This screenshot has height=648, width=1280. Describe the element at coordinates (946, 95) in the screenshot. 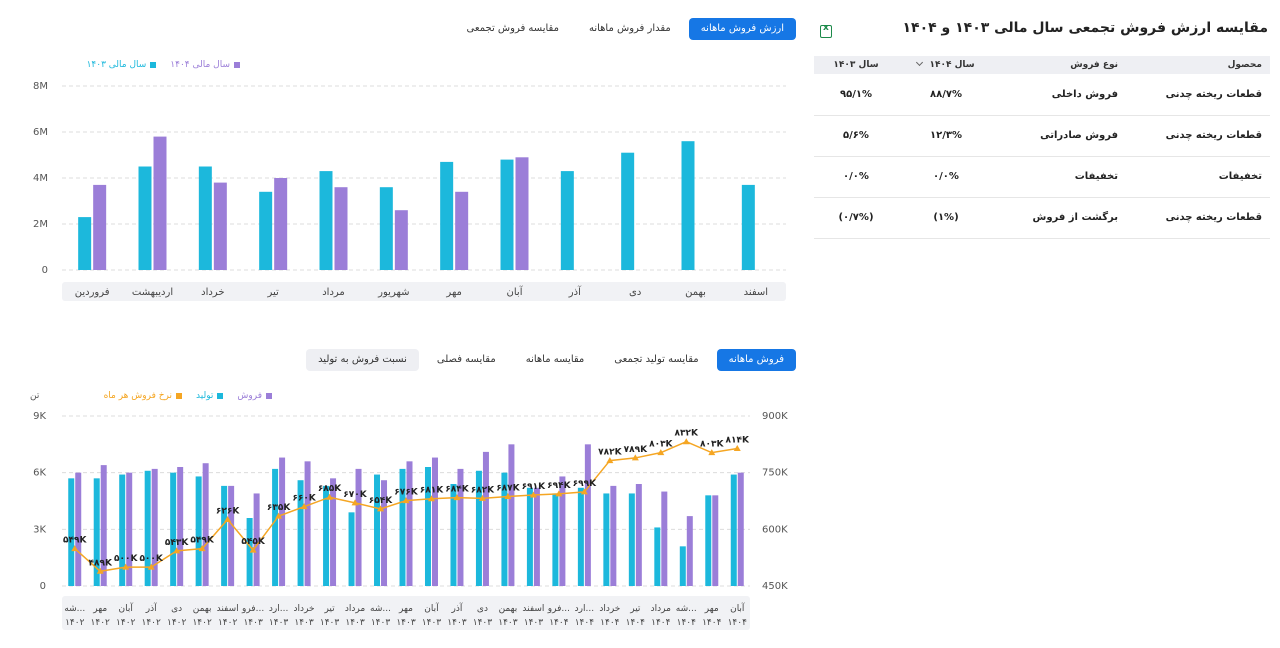

I see `cell-1404: ۸۸/۷%` at that location.